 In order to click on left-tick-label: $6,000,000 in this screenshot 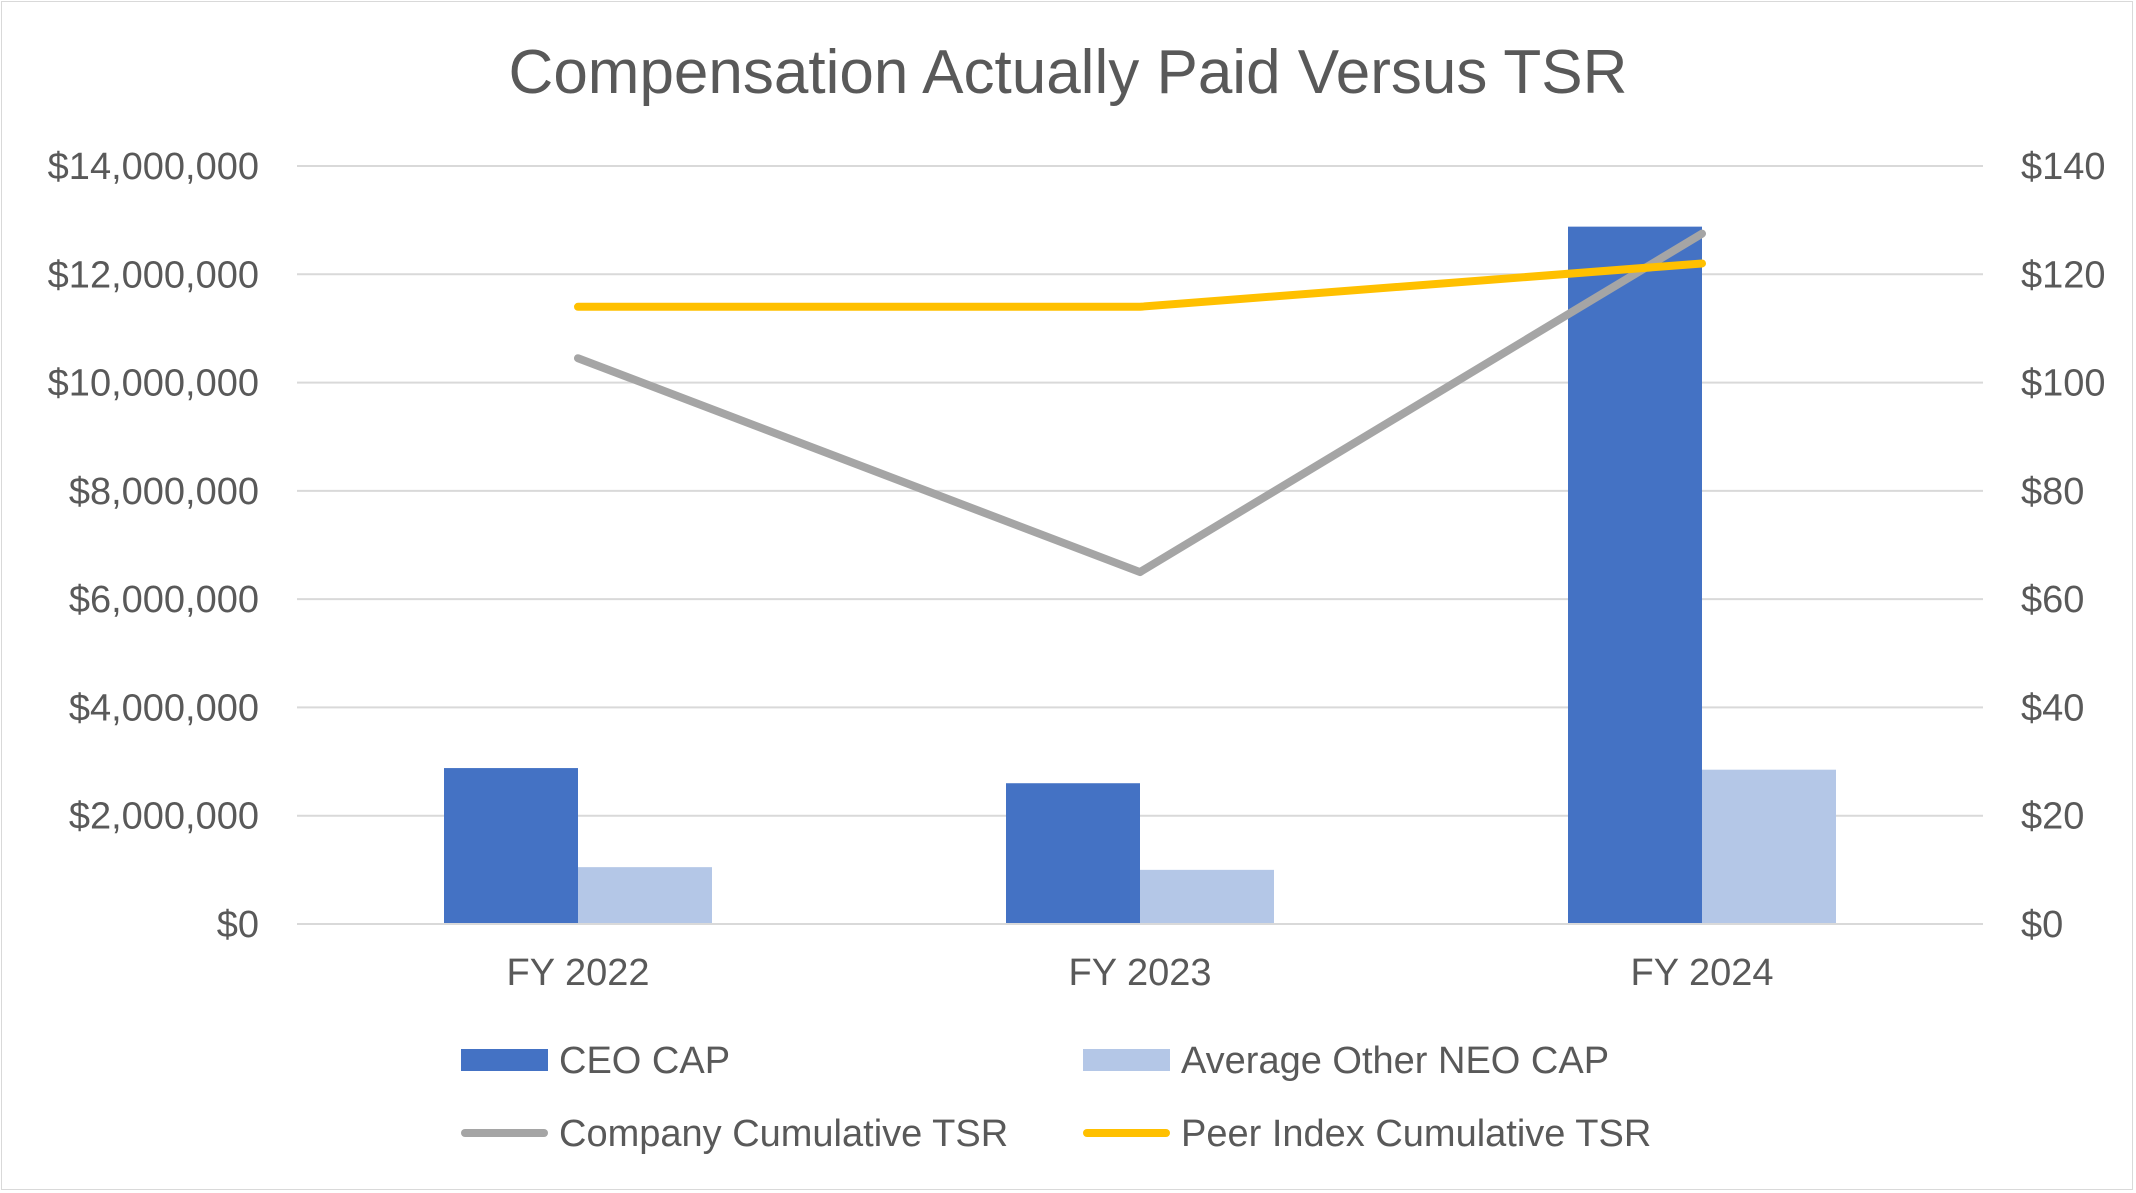, I will do `click(164, 600)`.